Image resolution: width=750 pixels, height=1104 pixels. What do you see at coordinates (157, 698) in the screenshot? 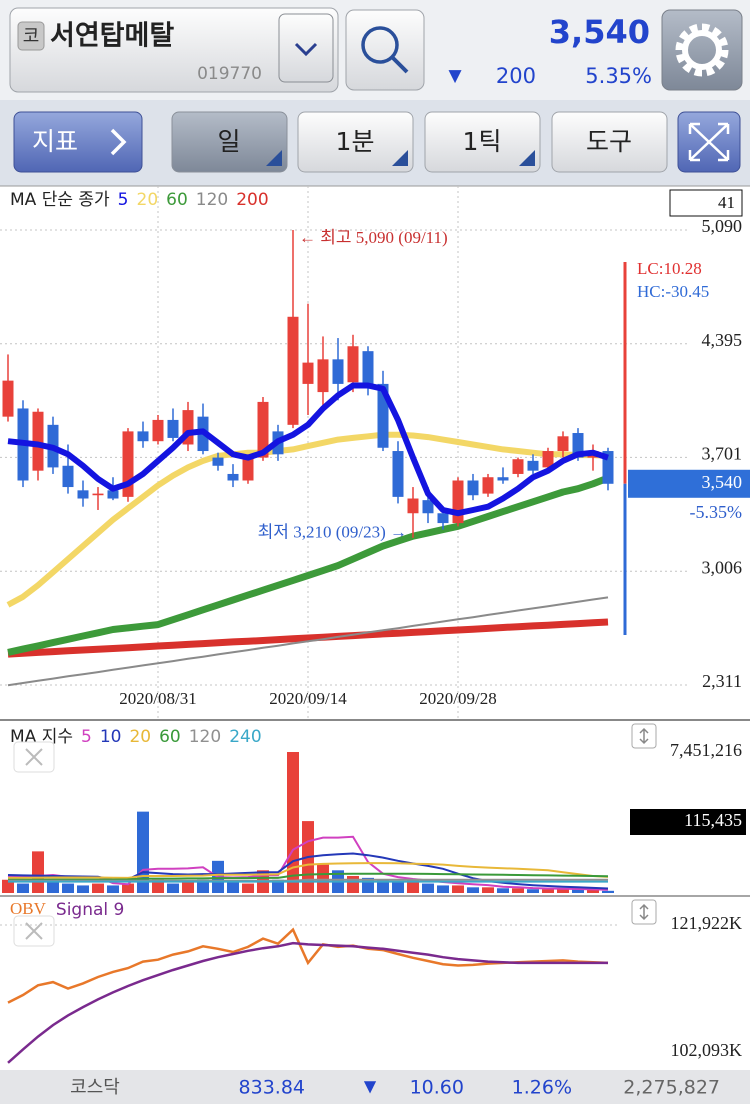
I see `x-tick-label: 2020/08/31` at bounding box center [157, 698].